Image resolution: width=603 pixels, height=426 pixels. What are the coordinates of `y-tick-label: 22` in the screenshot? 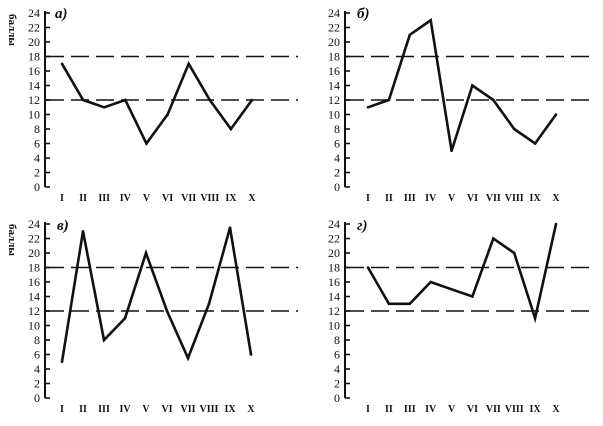 It's located at (334, 28).